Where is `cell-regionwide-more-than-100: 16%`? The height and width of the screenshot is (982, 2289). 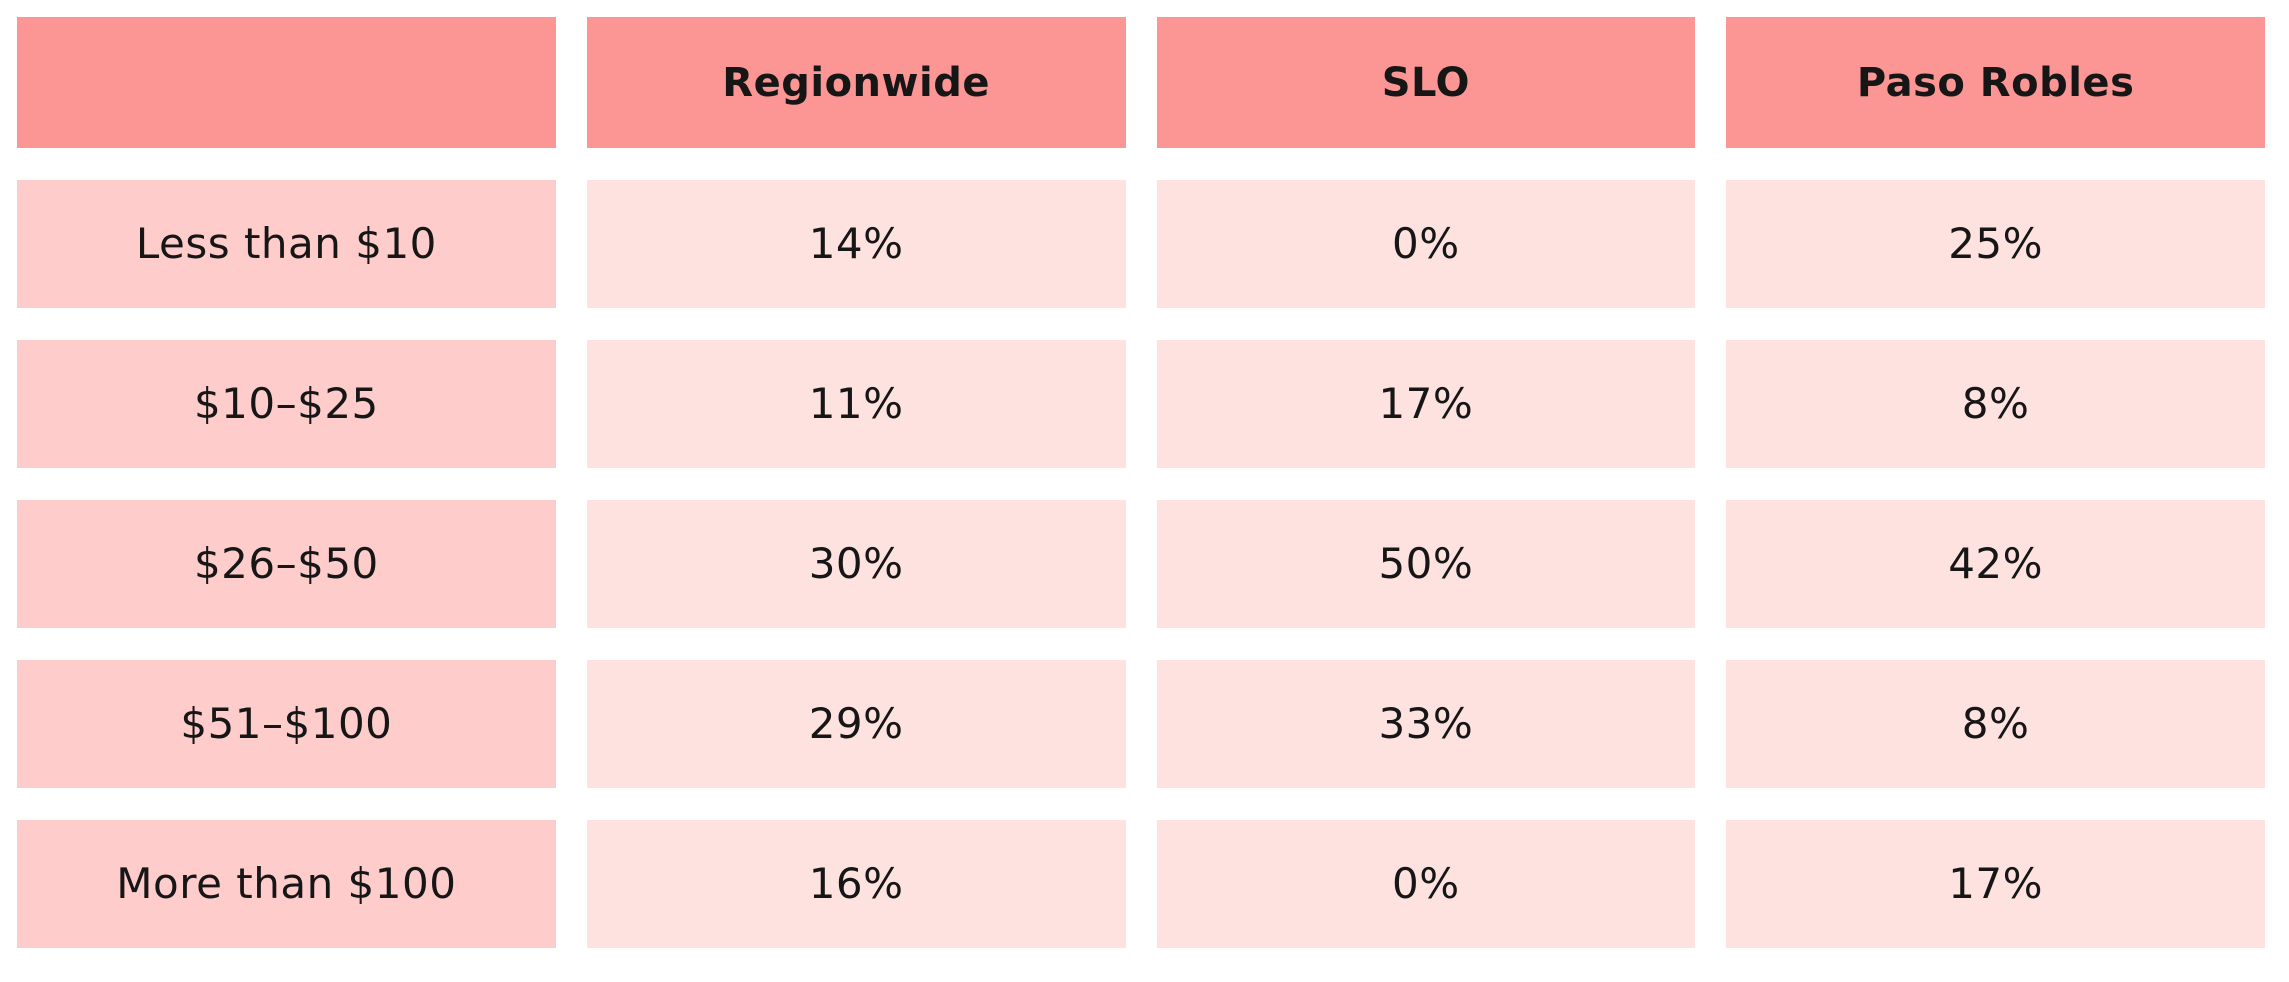
cell-regionwide-more-than-100: 16% is located at coordinates (856, 884).